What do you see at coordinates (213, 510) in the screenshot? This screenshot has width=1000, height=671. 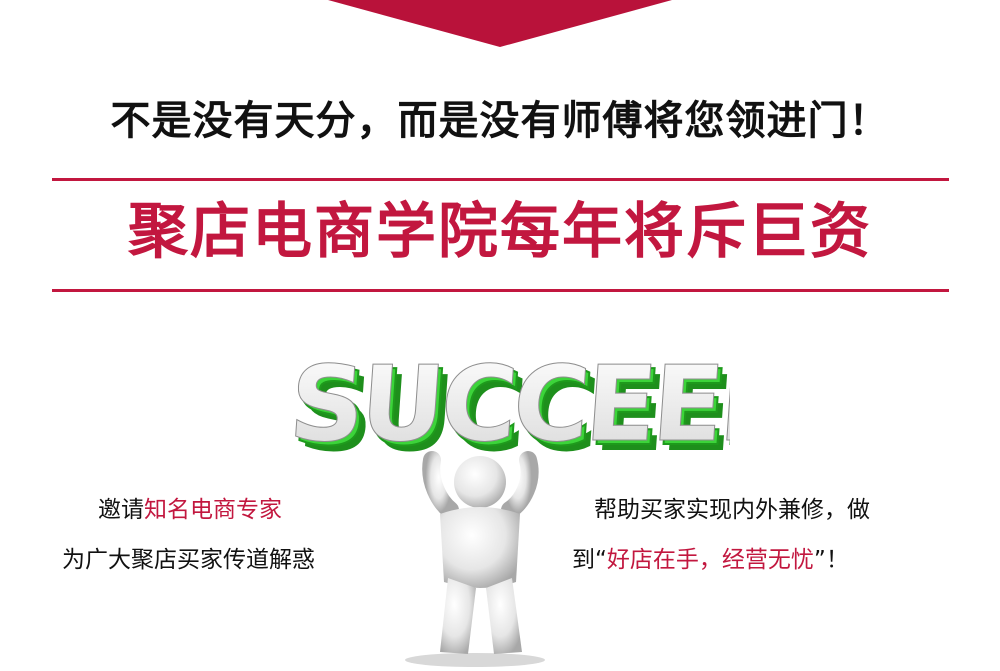 I see `left-text-highlight: 知名电商专家` at bounding box center [213, 510].